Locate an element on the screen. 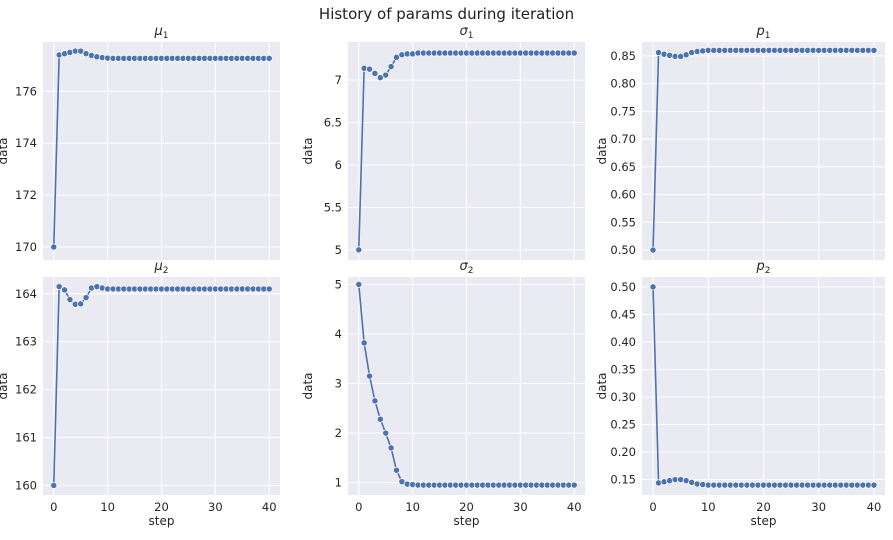  y-tick-label: 0.35 is located at coordinates (623, 369).